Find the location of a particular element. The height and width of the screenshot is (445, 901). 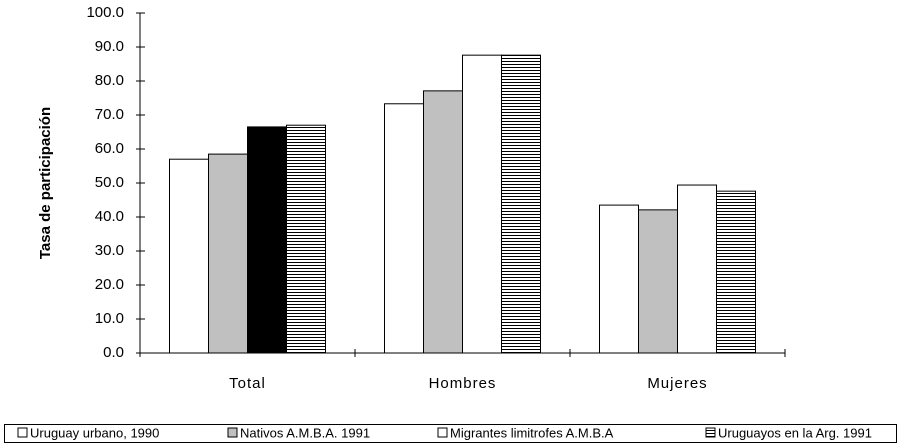

y-tick-label: 40.0 is located at coordinates (109, 216).